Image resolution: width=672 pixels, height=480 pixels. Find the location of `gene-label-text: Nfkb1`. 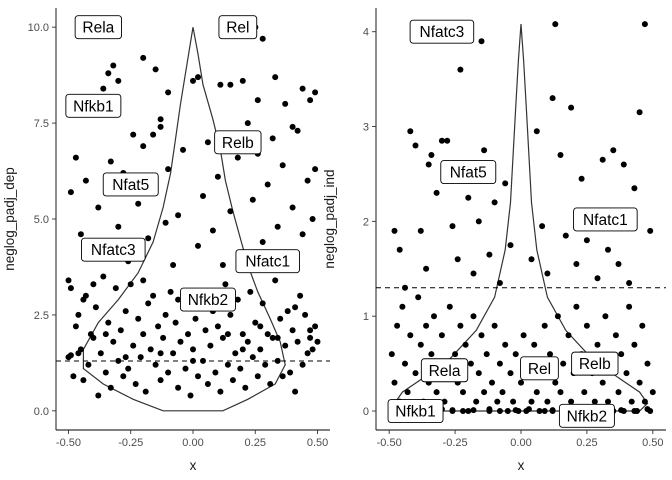

gene-label-text: Nfkb1 is located at coordinates (415, 412).